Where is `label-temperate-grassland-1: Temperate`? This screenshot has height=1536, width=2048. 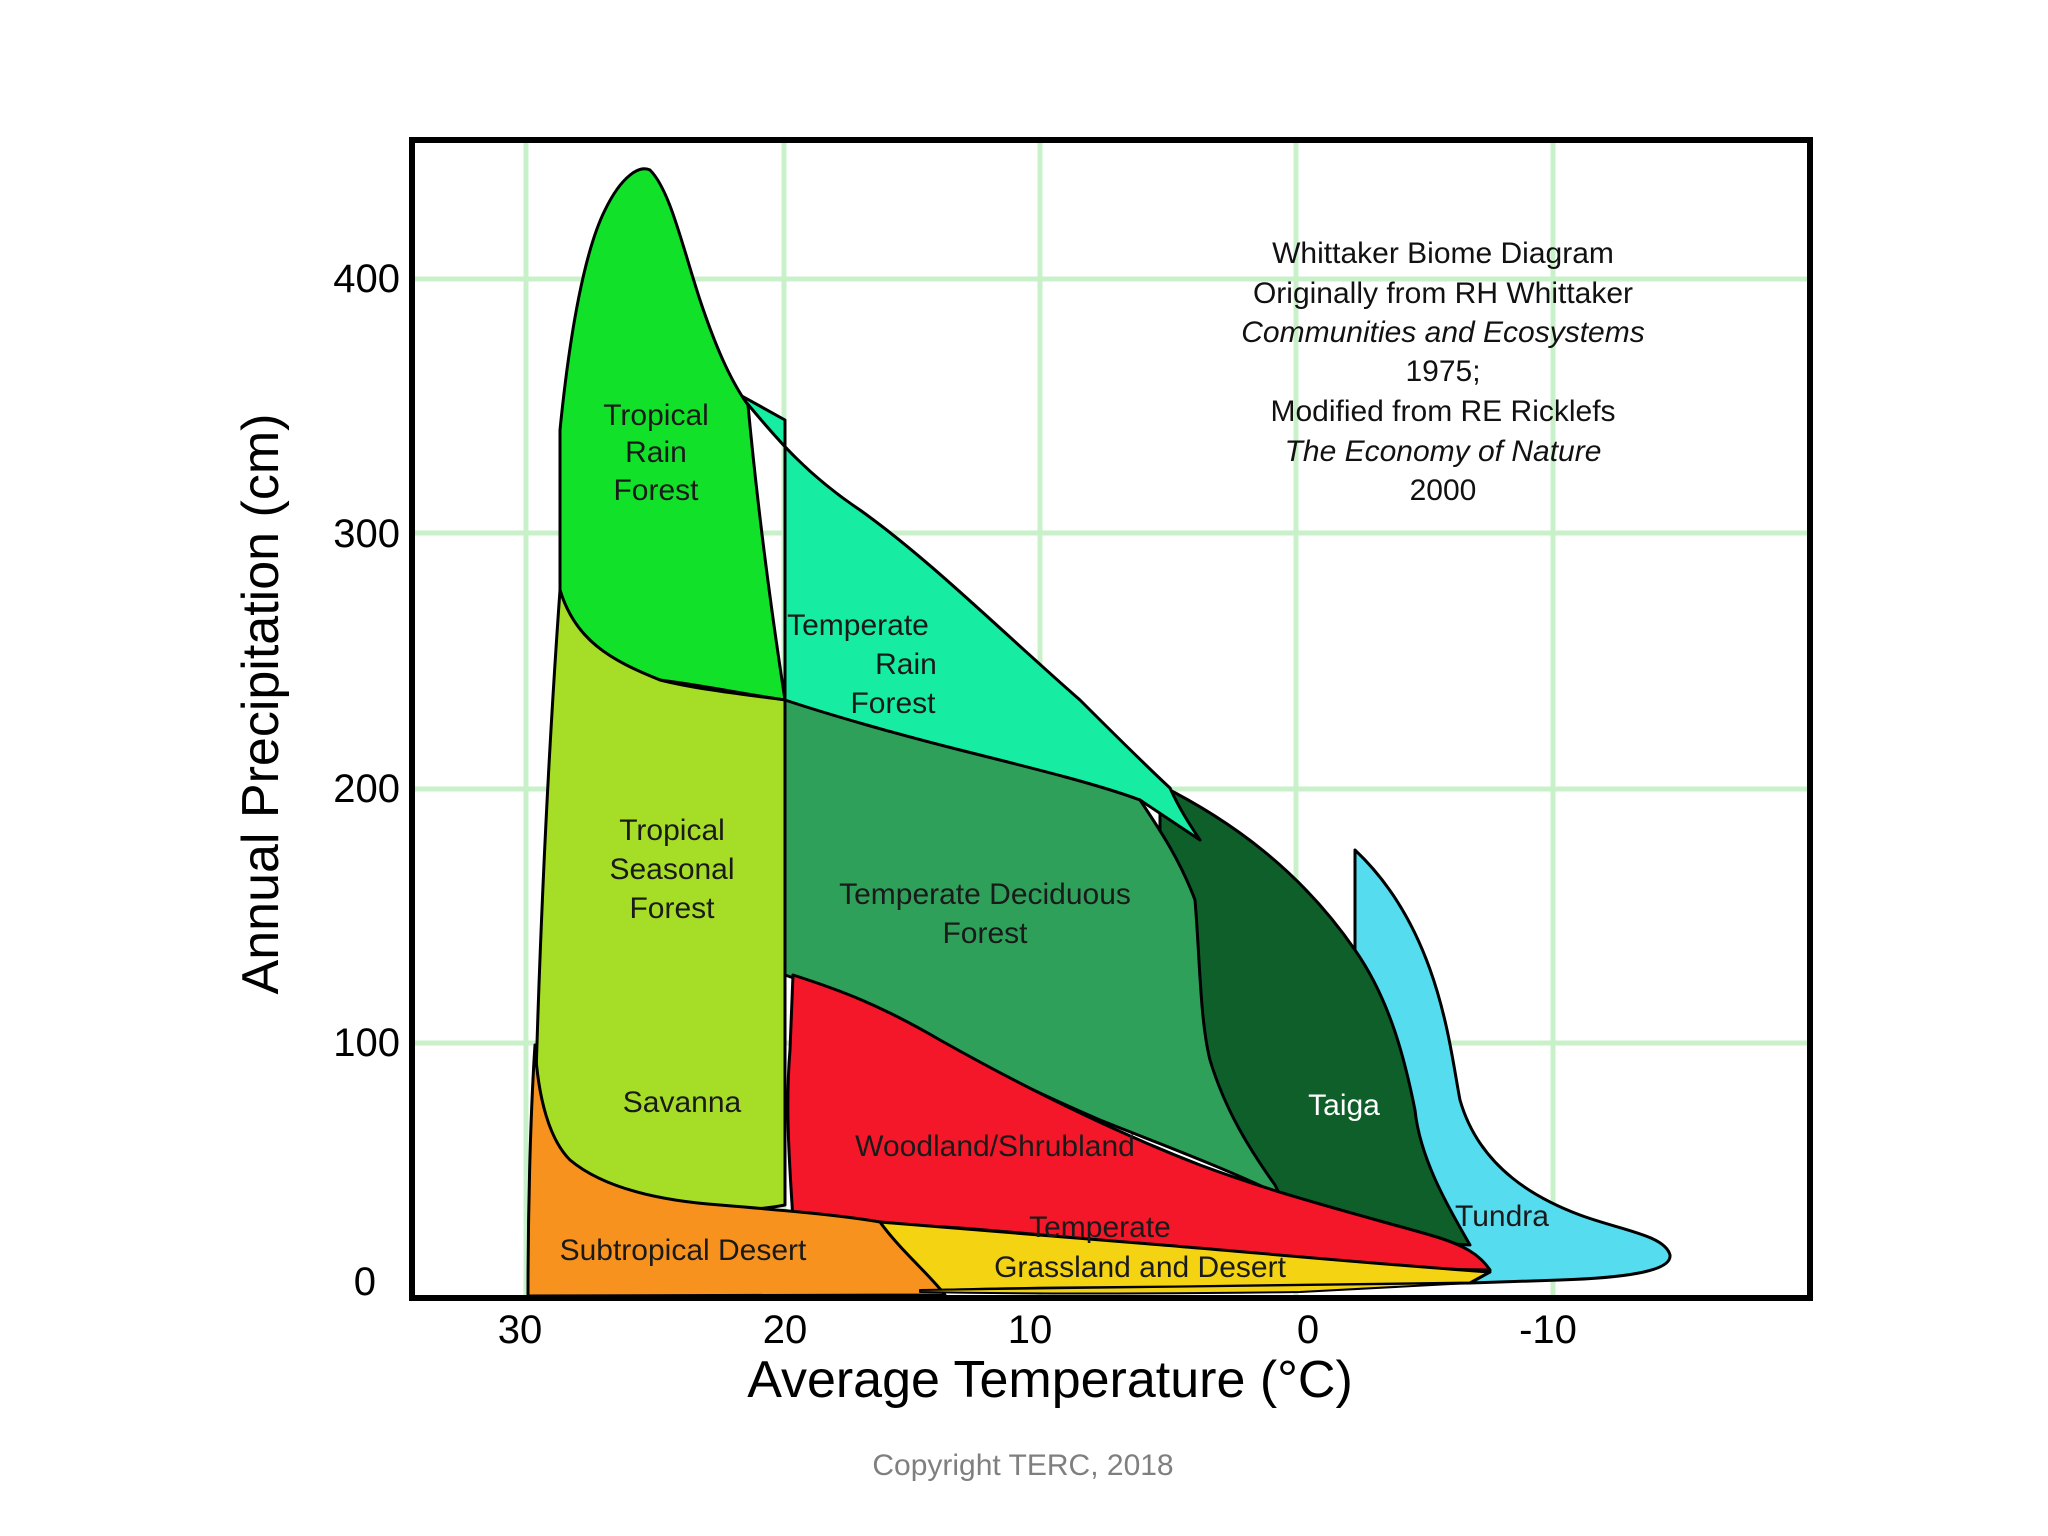 label-temperate-grassland-1: Temperate is located at coordinates (1100, 1227).